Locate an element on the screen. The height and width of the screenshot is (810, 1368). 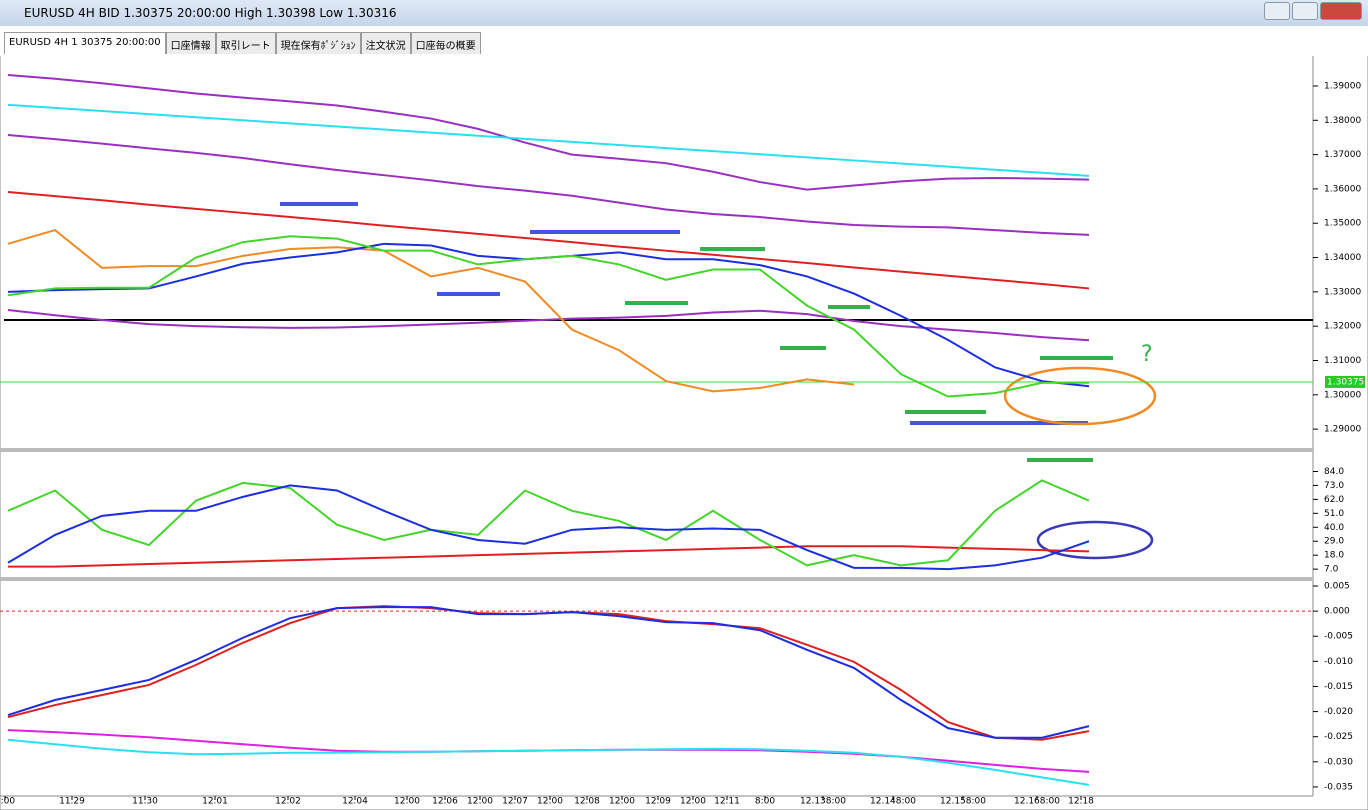
y-tick-label: -0.025 is located at coordinates (1338, 737).